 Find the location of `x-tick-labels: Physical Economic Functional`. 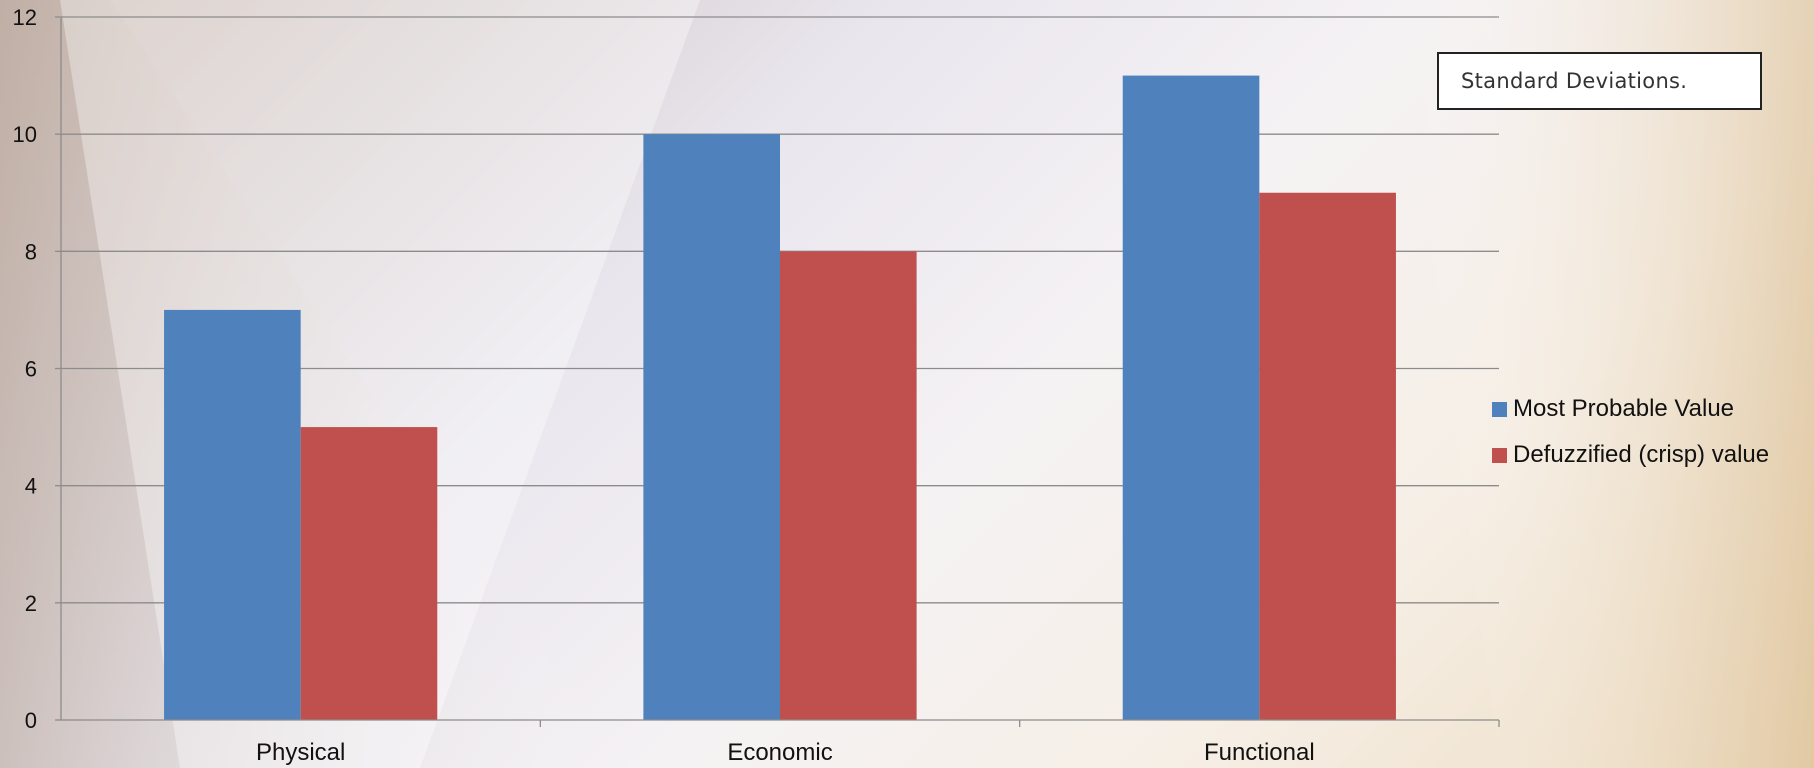

x-tick-labels: Physical Economic Functional is located at coordinates (785, 752).